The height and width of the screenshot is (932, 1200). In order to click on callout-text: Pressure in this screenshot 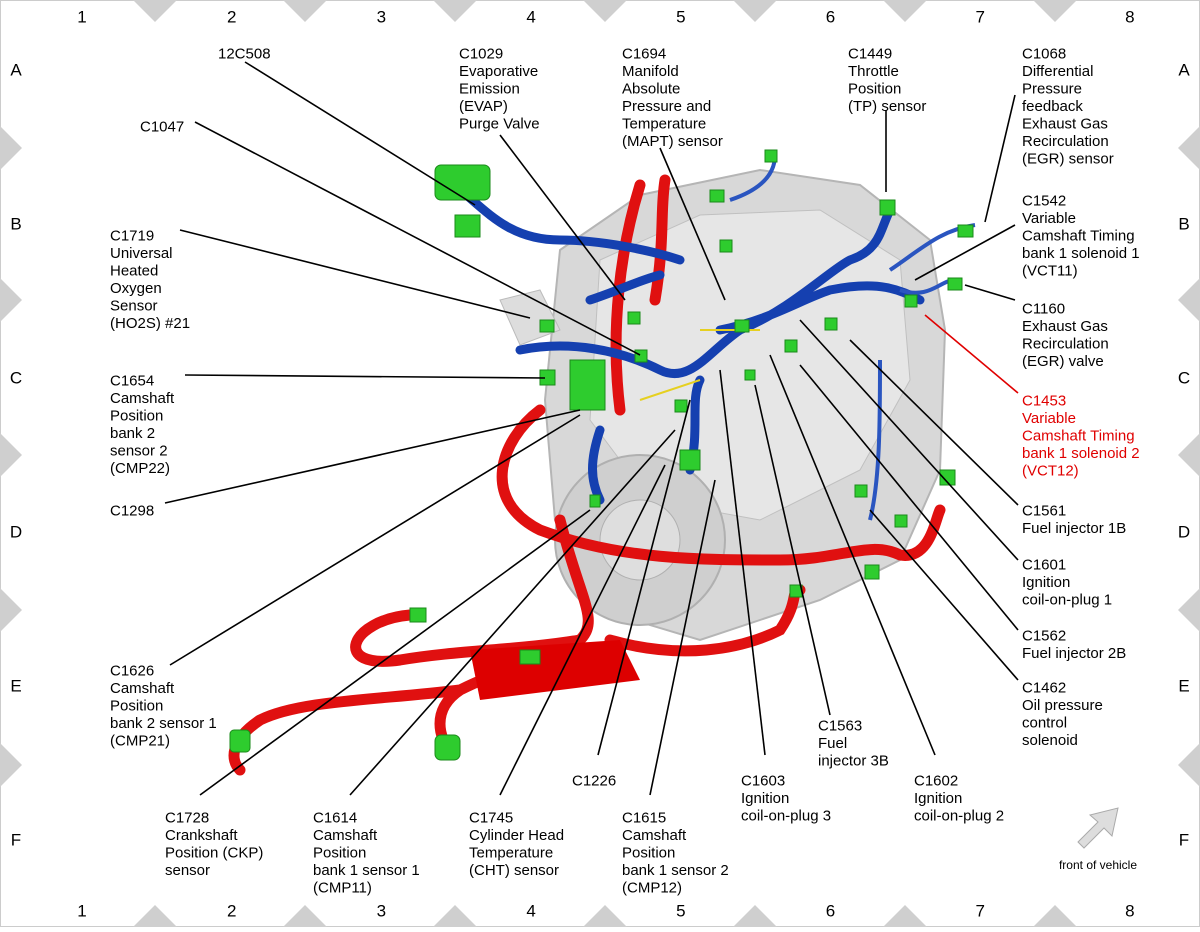, I will do `click(1052, 88)`.